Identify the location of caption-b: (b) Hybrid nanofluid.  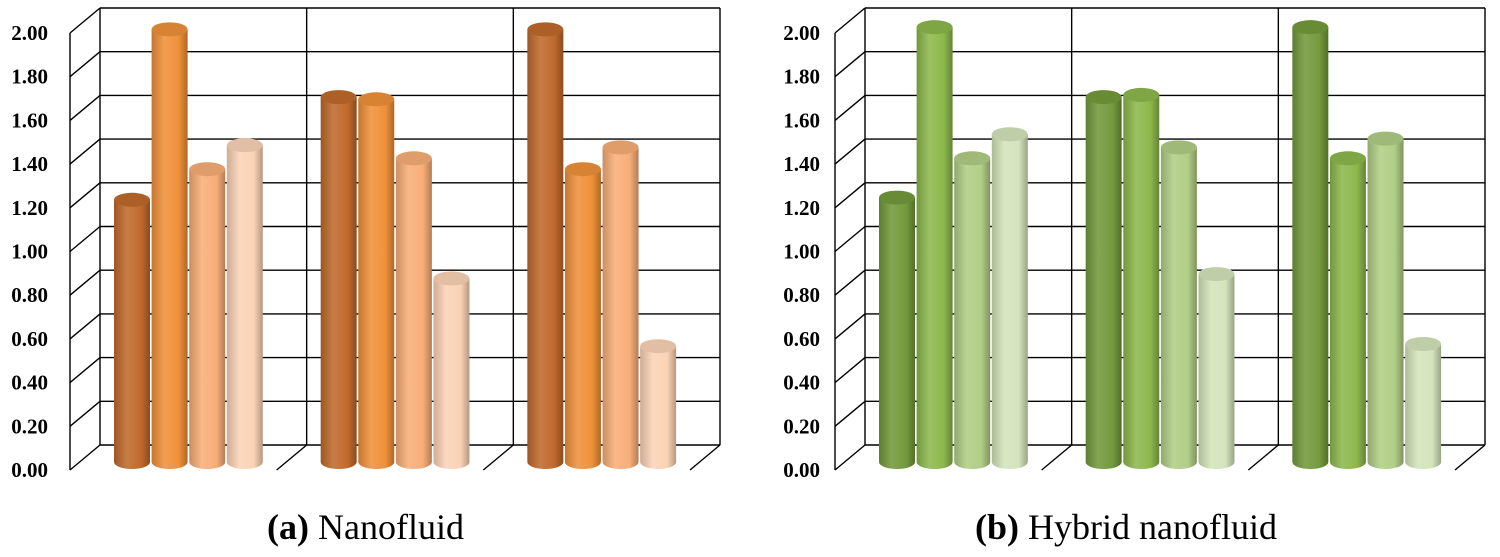
(1126, 527).